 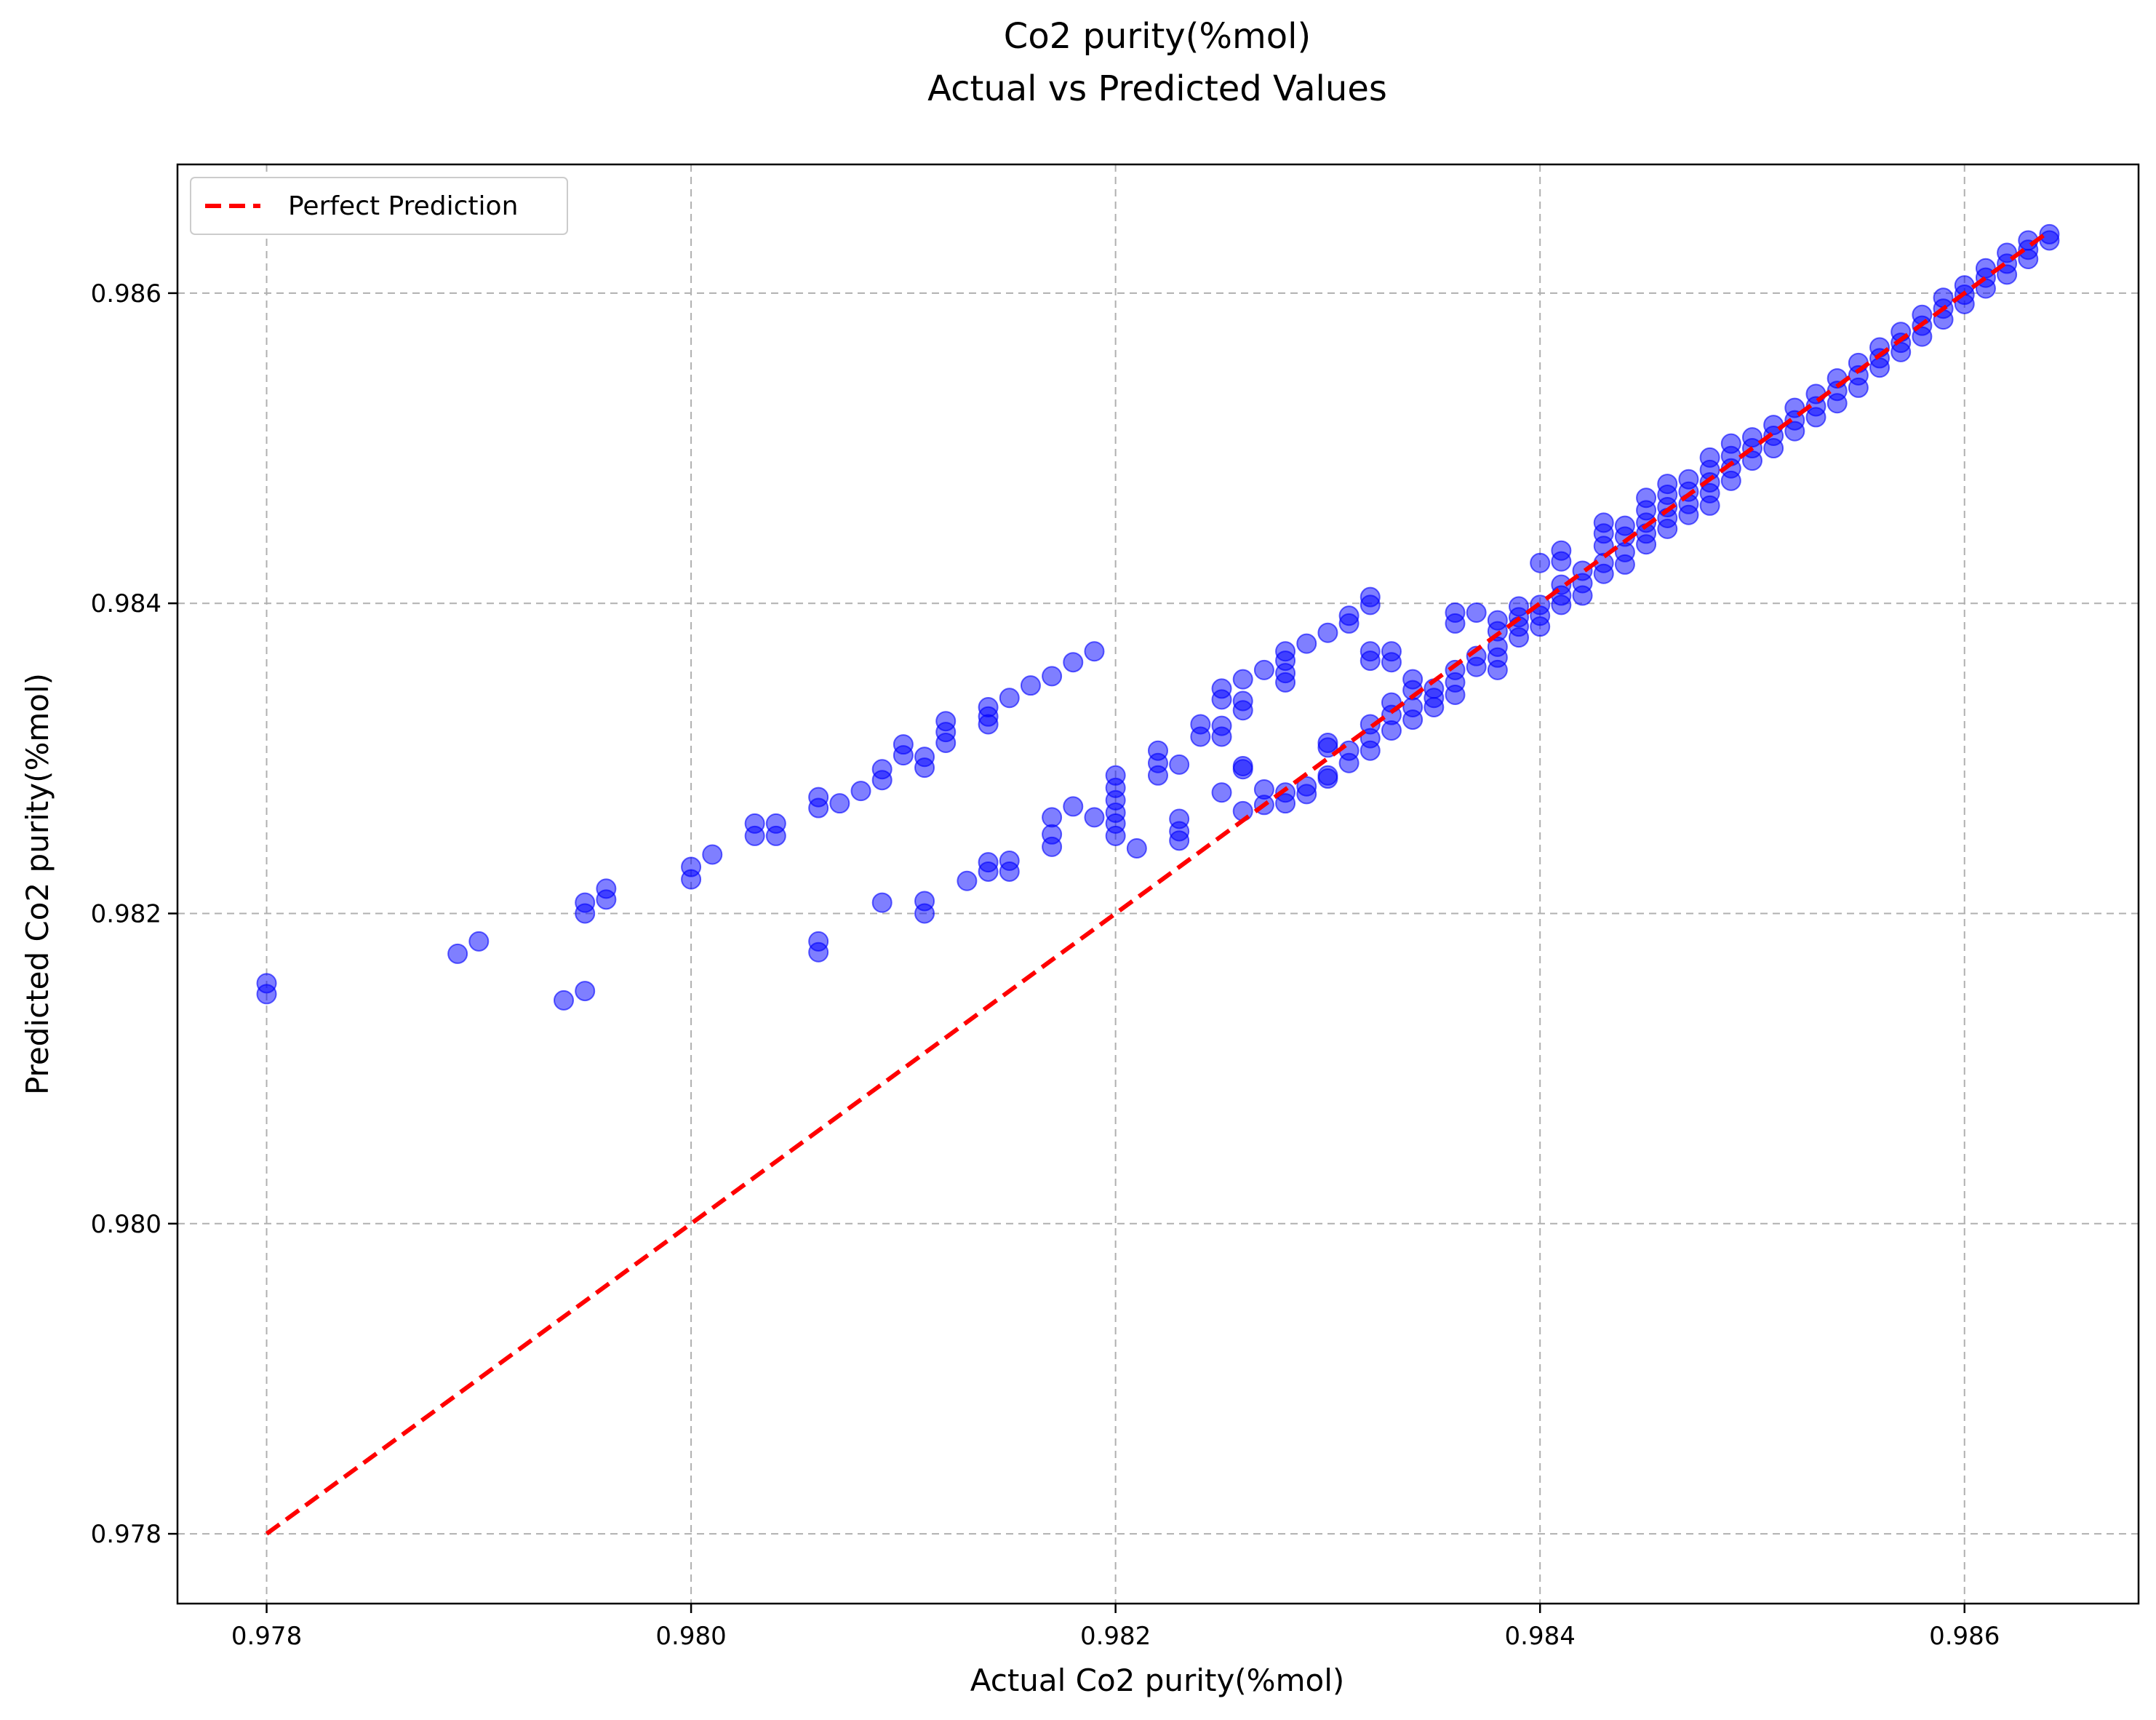 I want to click on y-axis-ticks: 0.978 0.980 0.982 0.984 0.986, so click(x=134, y=914).